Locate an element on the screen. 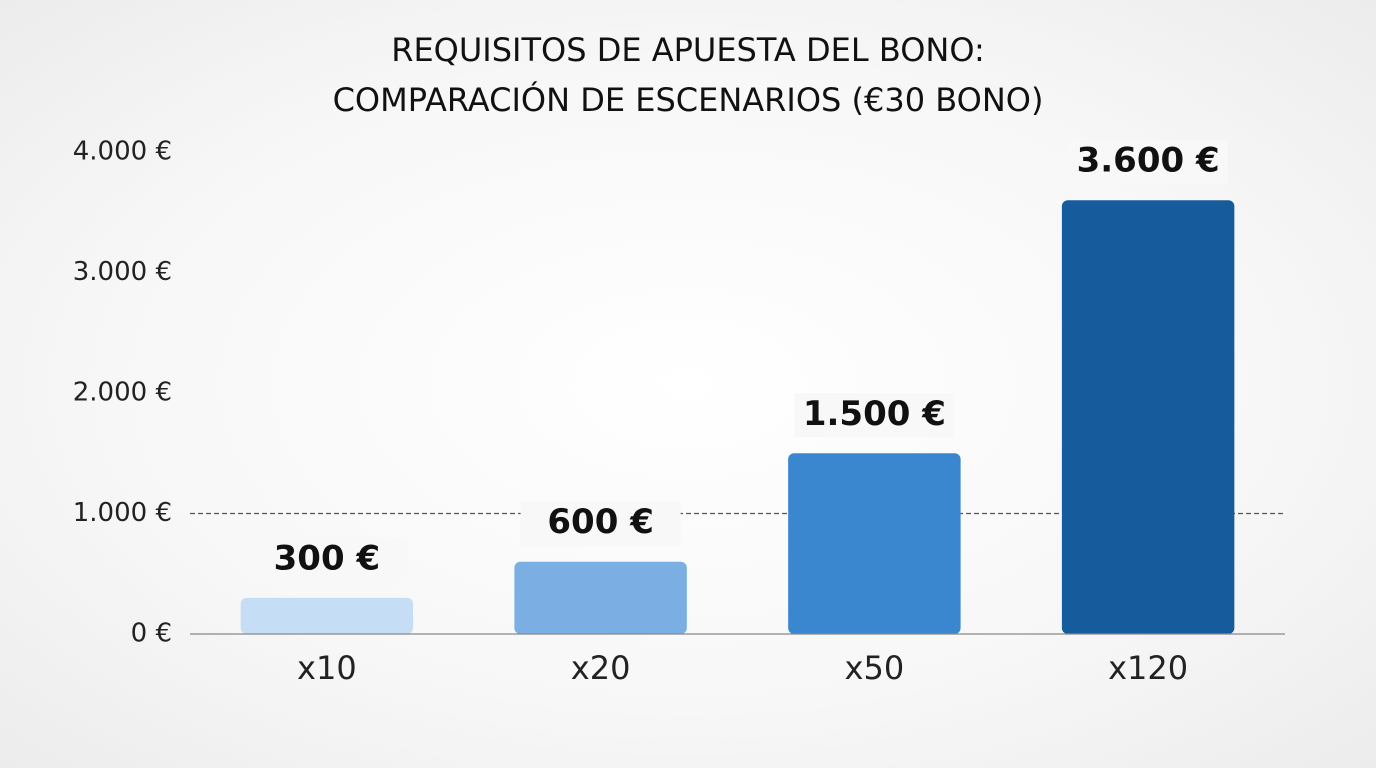 The width and height of the screenshot is (1376, 768). x-tick-label: x20 is located at coordinates (601, 668).